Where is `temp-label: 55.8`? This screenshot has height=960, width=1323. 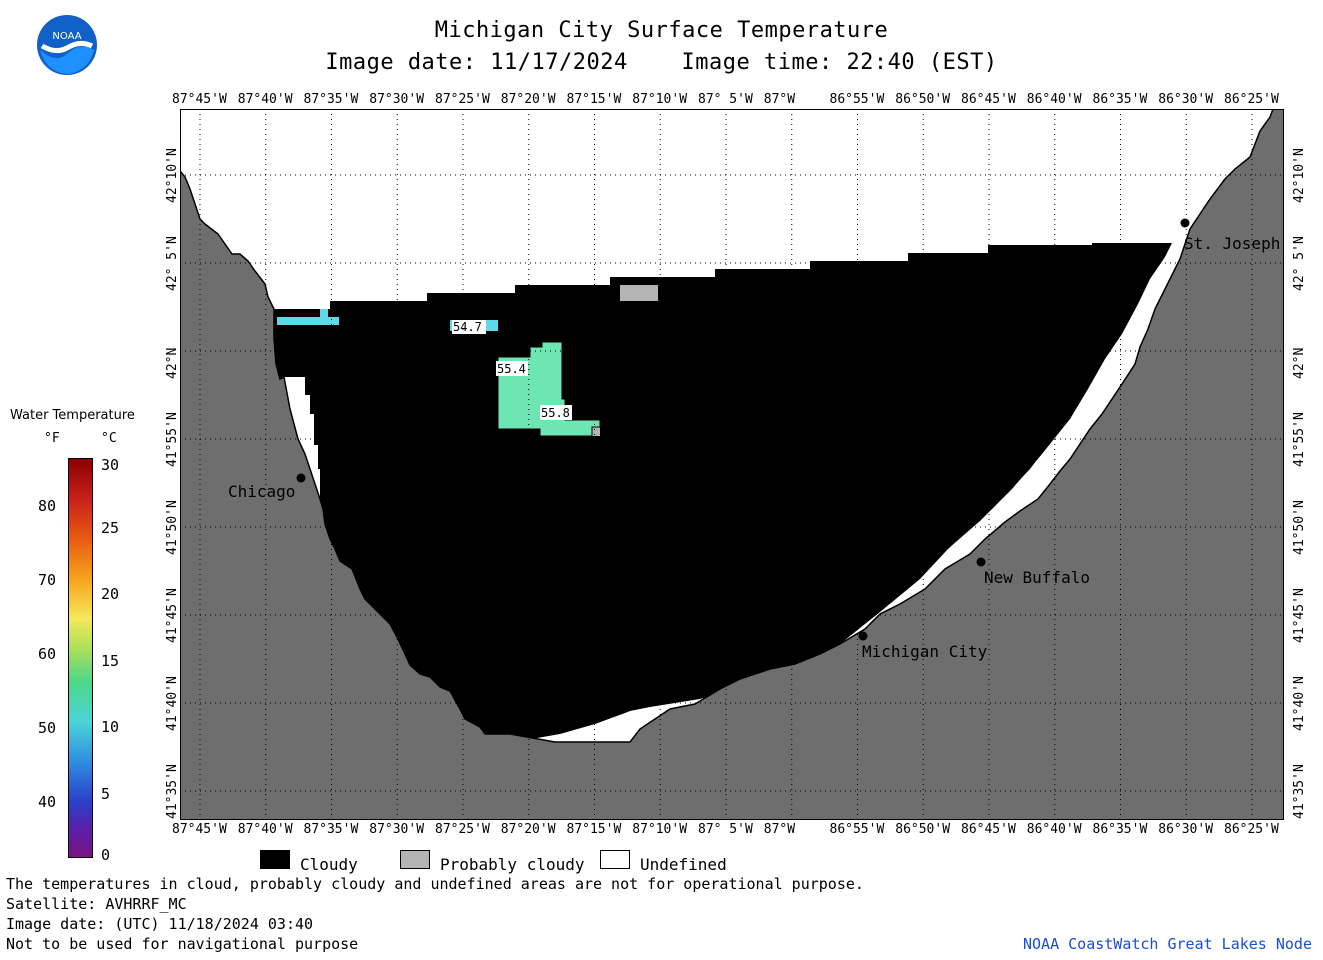 temp-label: 55.8 is located at coordinates (555, 413).